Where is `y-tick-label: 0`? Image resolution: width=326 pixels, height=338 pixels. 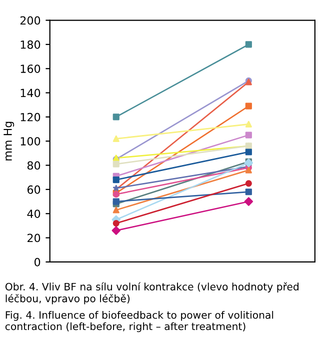
y-tick-label: 0 is located at coordinates (37, 262).